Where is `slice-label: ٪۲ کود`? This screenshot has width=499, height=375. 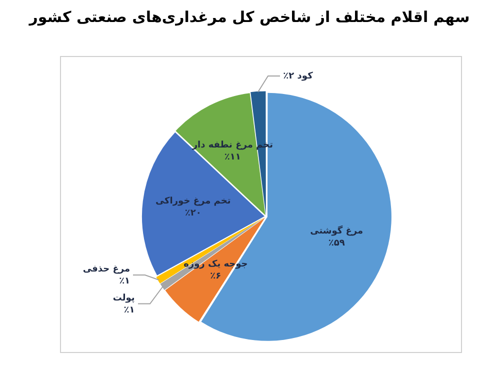
slice-label: ٪۲ کود is located at coordinates (298, 77).